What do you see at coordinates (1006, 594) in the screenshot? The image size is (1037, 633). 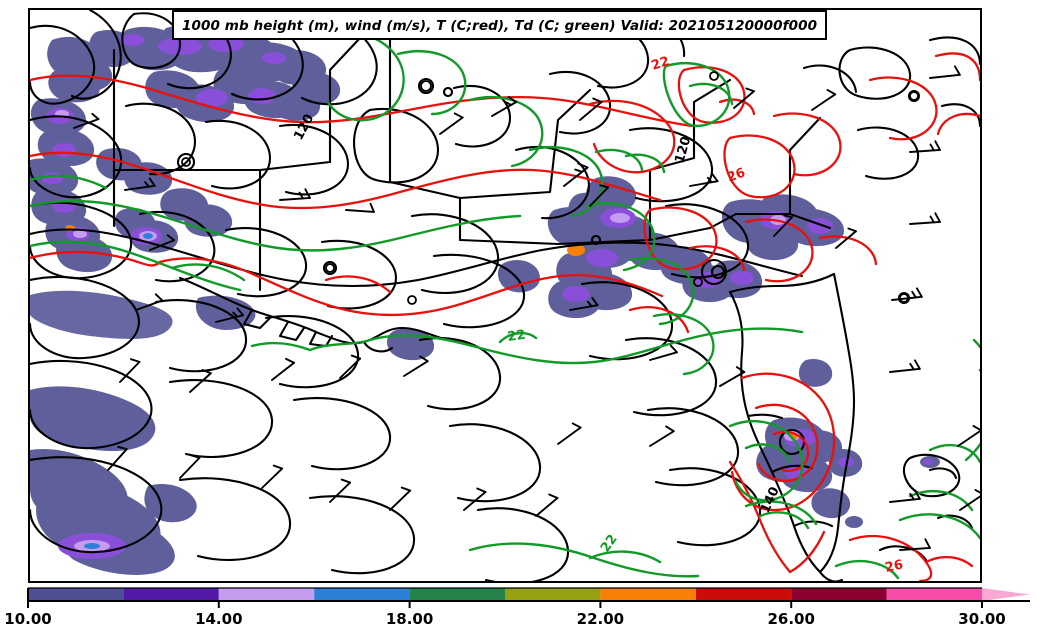 I see `colorbar-extend-arrow` at bounding box center [1006, 594].